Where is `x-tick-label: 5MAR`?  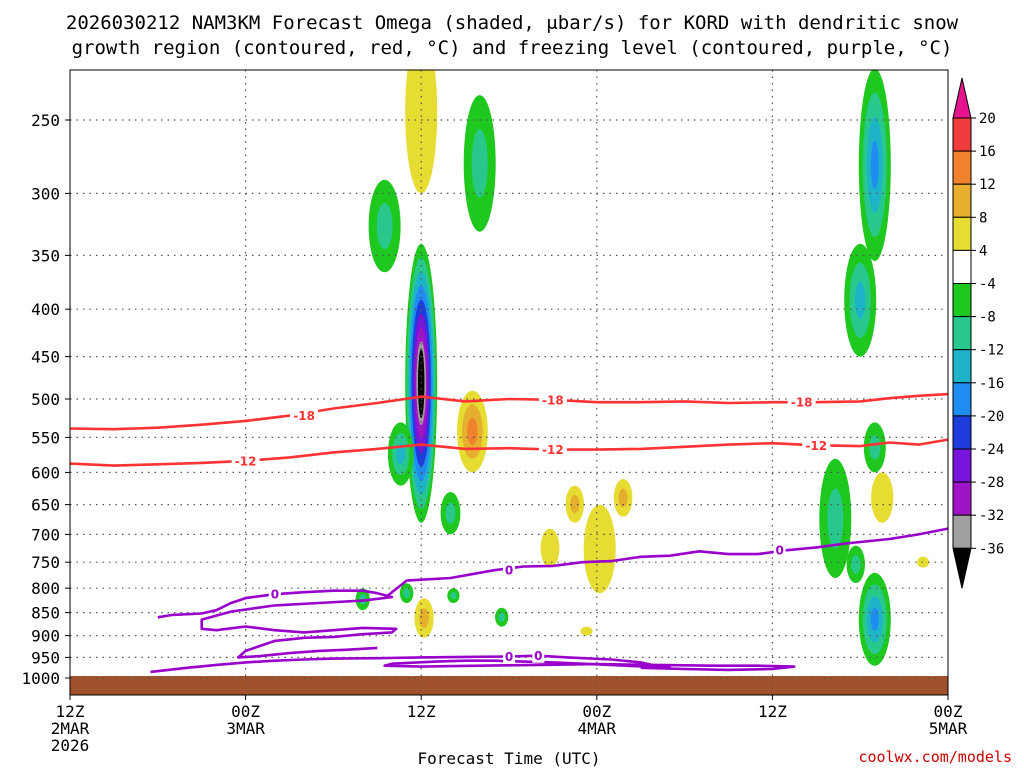
x-tick-label: 5MAR is located at coordinates (948, 728).